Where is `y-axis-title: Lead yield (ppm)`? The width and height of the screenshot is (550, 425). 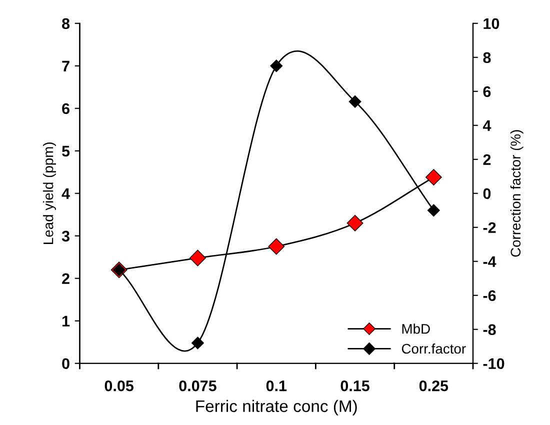
y-axis-title: Lead yield (ppm) is located at coordinates (49, 193).